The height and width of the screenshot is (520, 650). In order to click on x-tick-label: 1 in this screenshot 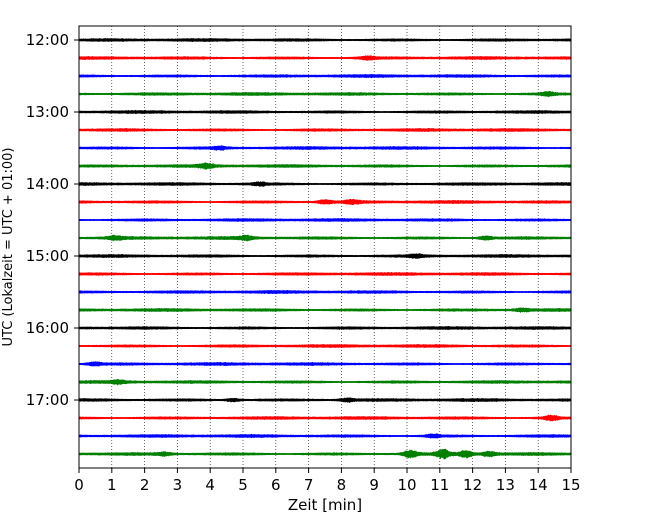, I will do `click(112, 485)`.